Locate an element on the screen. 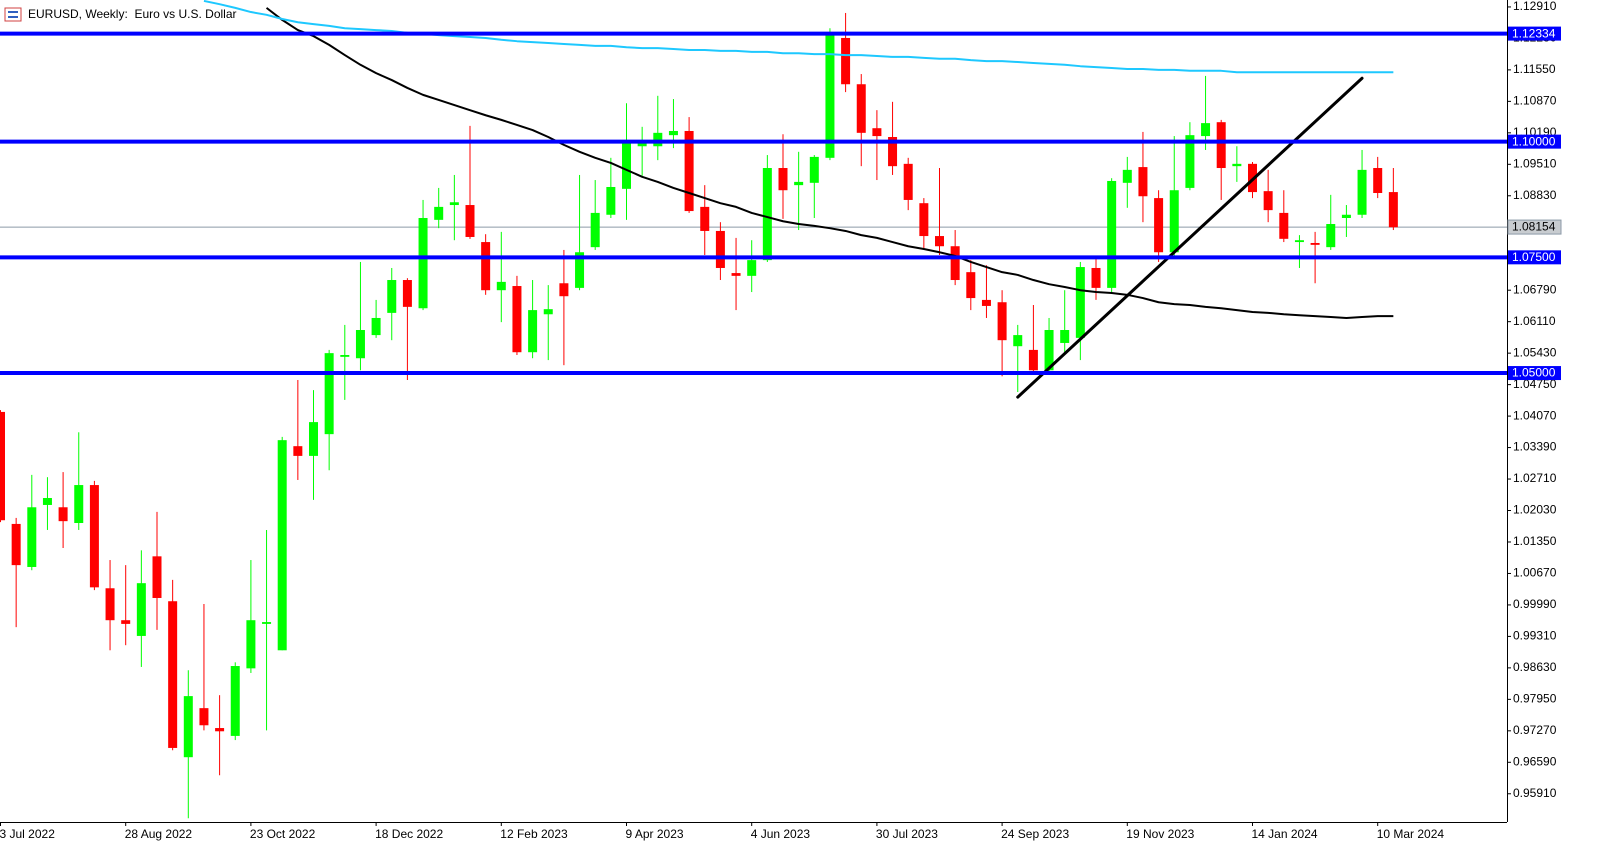 Image resolution: width=1602 pixels, height=862 pixels. y-tick-label: 0.97270 is located at coordinates (1535, 730).